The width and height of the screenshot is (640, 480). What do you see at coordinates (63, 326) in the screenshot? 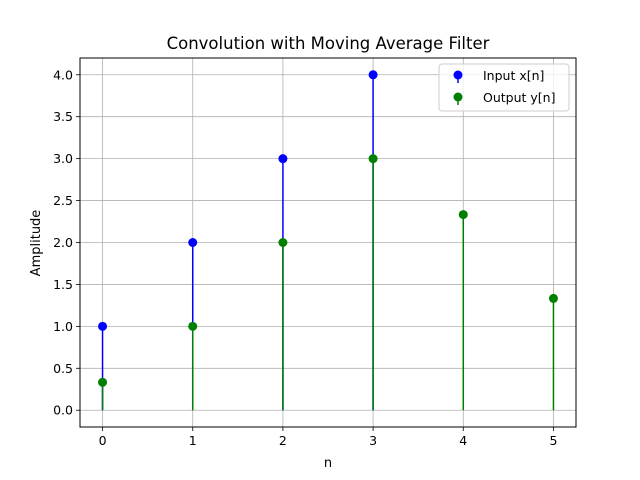
I see `y-tick-label: 1.0` at bounding box center [63, 326].